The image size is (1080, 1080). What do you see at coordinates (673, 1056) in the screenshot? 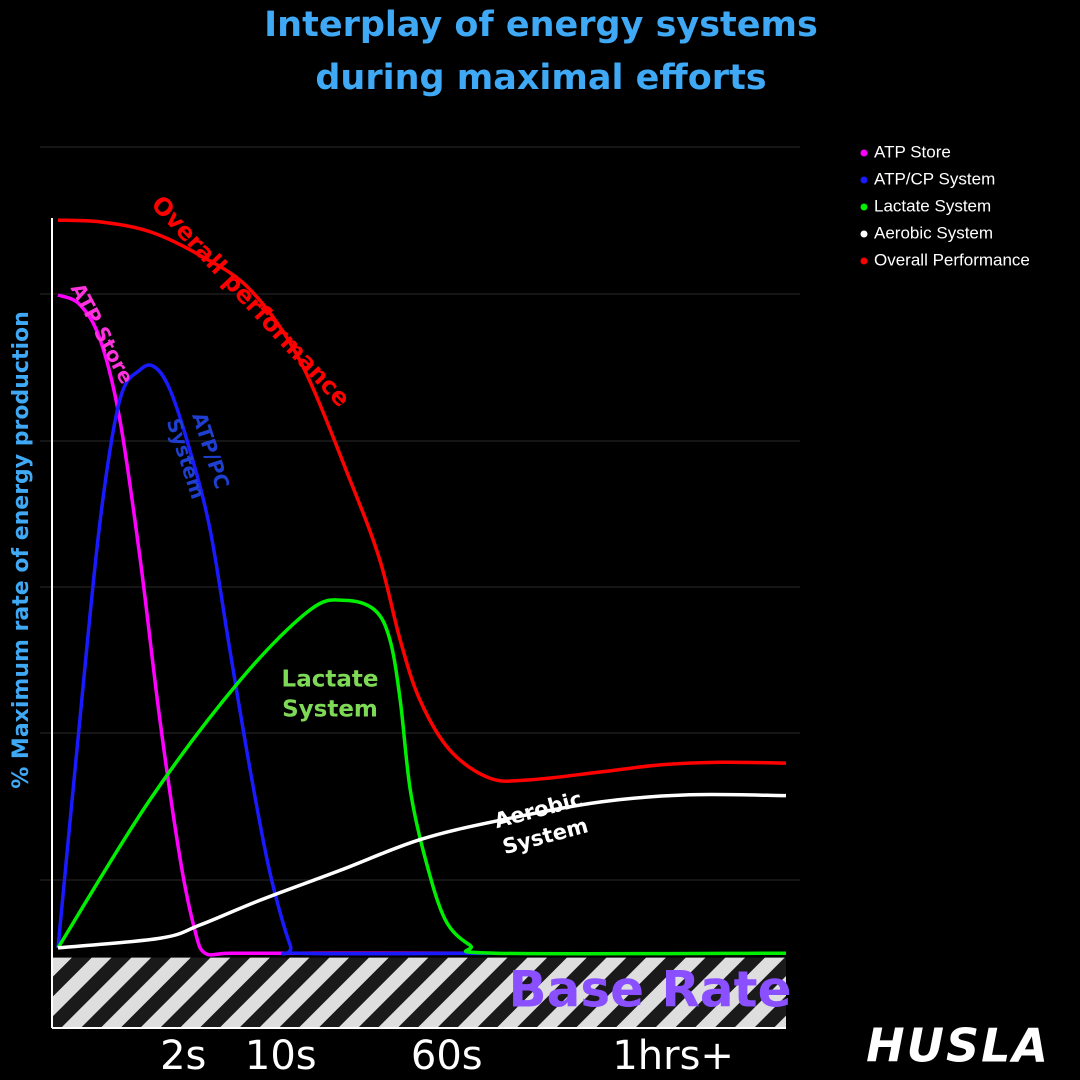
I see `x-tick-label: 1hrs+` at bounding box center [673, 1056].